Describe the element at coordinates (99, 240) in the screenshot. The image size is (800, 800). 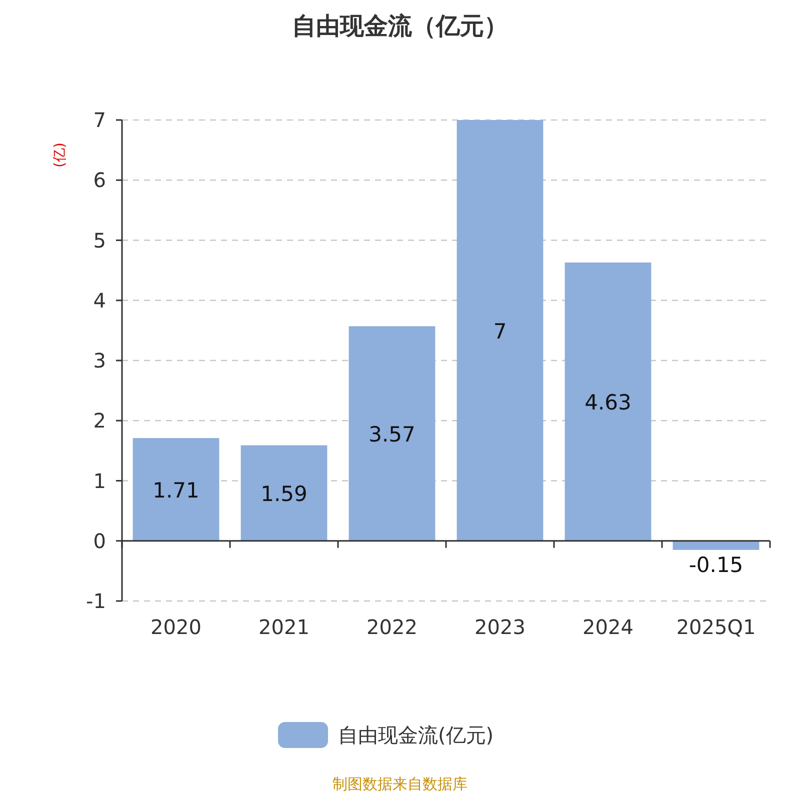
I see `y-tick-label: 5` at that location.